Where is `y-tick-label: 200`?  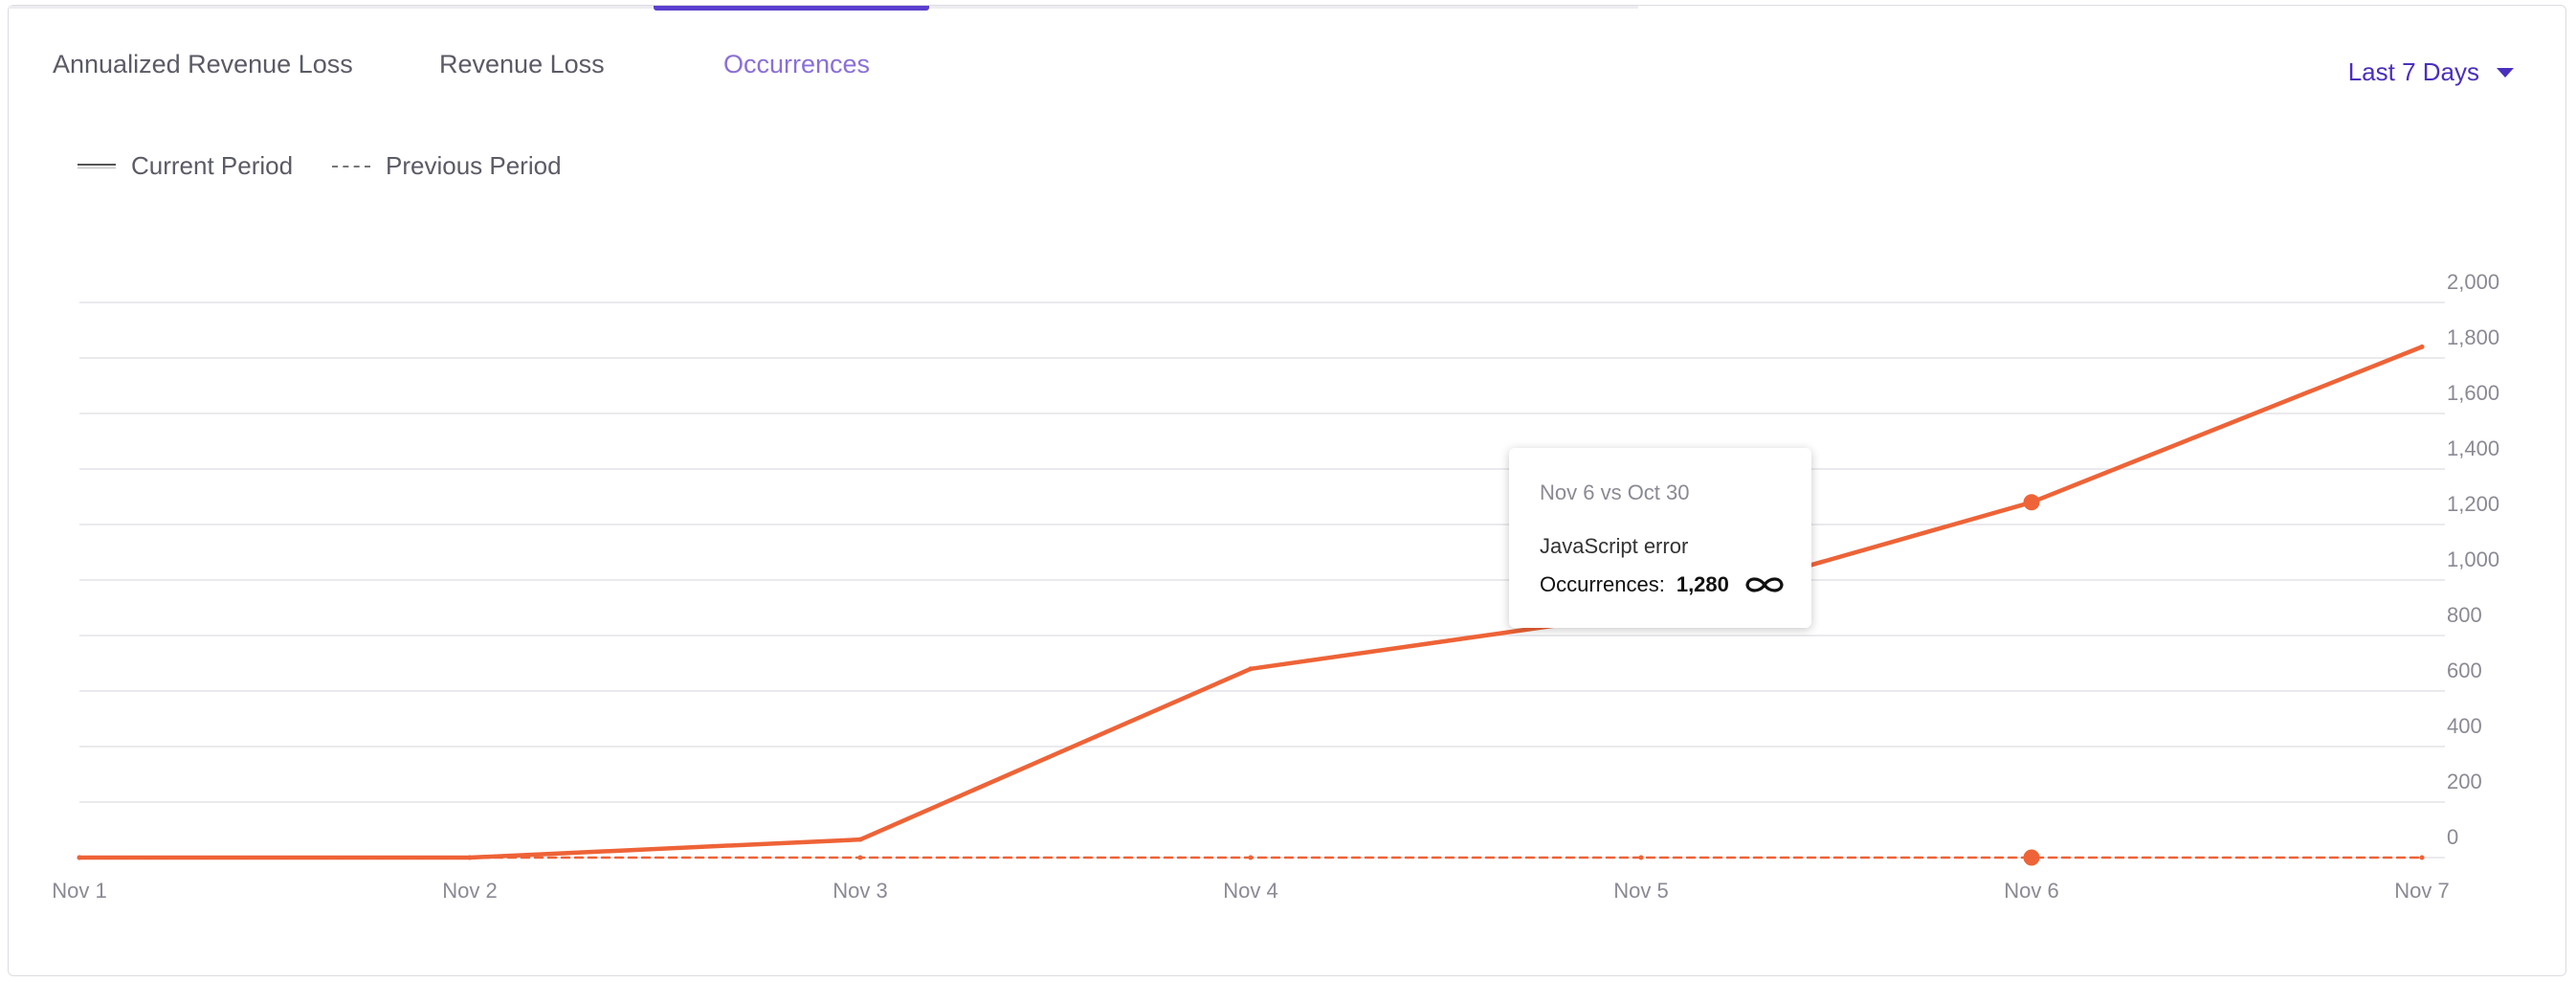 y-tick-label: 200 is located at coordinates (2464, 781).